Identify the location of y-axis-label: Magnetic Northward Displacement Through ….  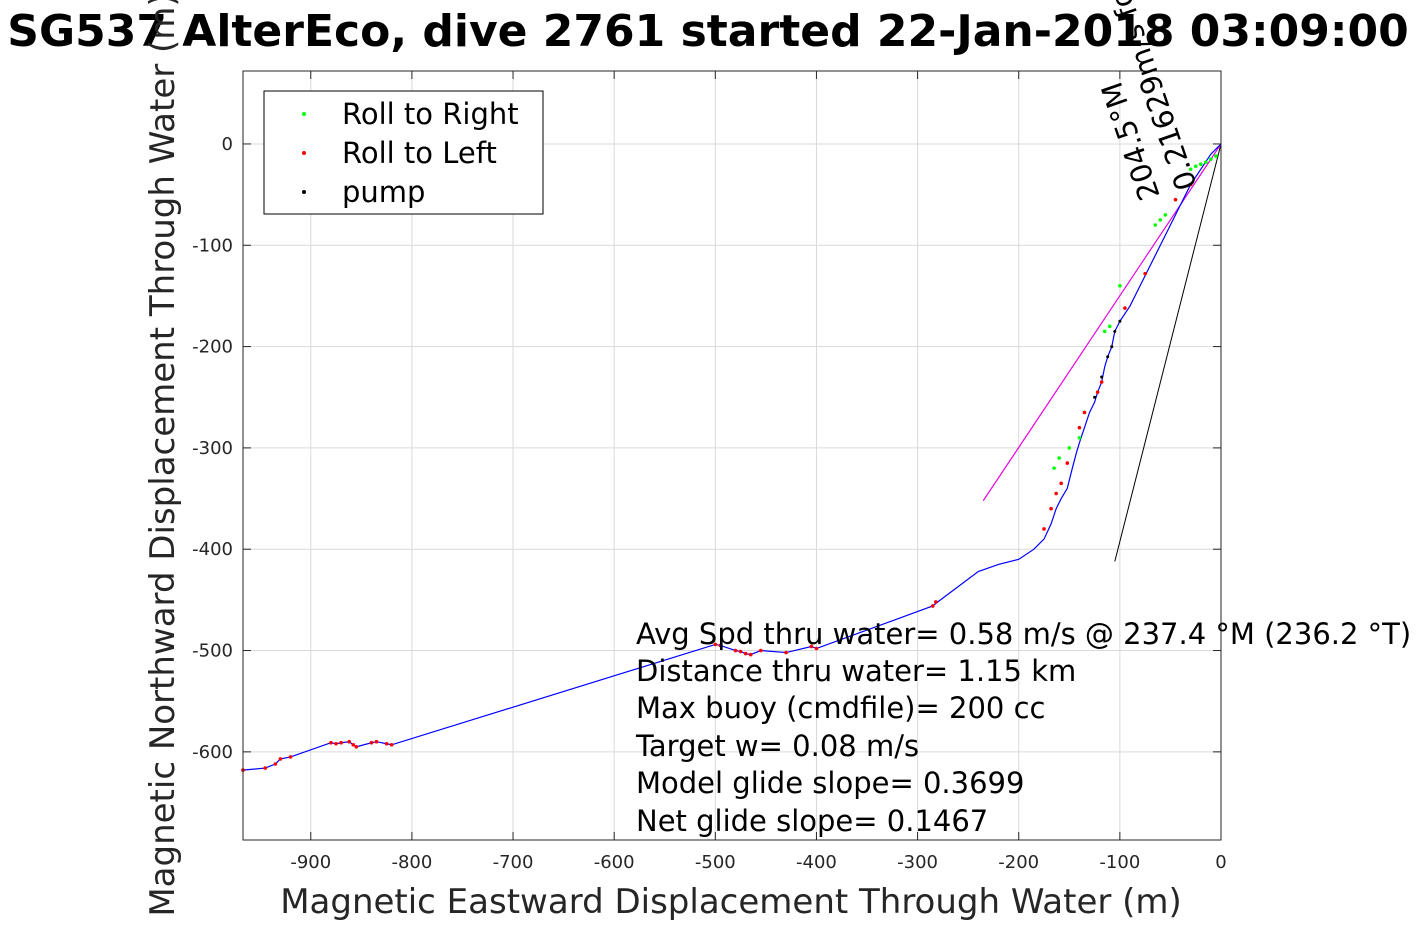
(163, 458).